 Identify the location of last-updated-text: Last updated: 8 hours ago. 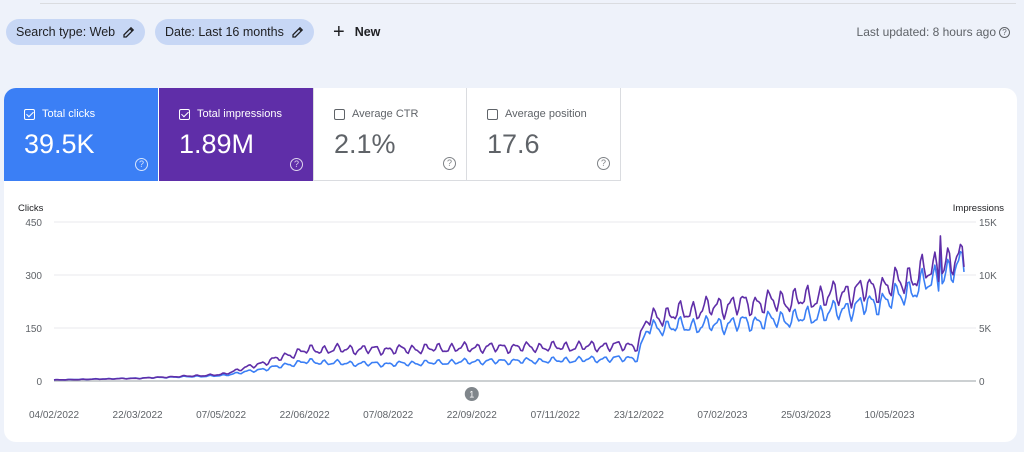
(926, 32).